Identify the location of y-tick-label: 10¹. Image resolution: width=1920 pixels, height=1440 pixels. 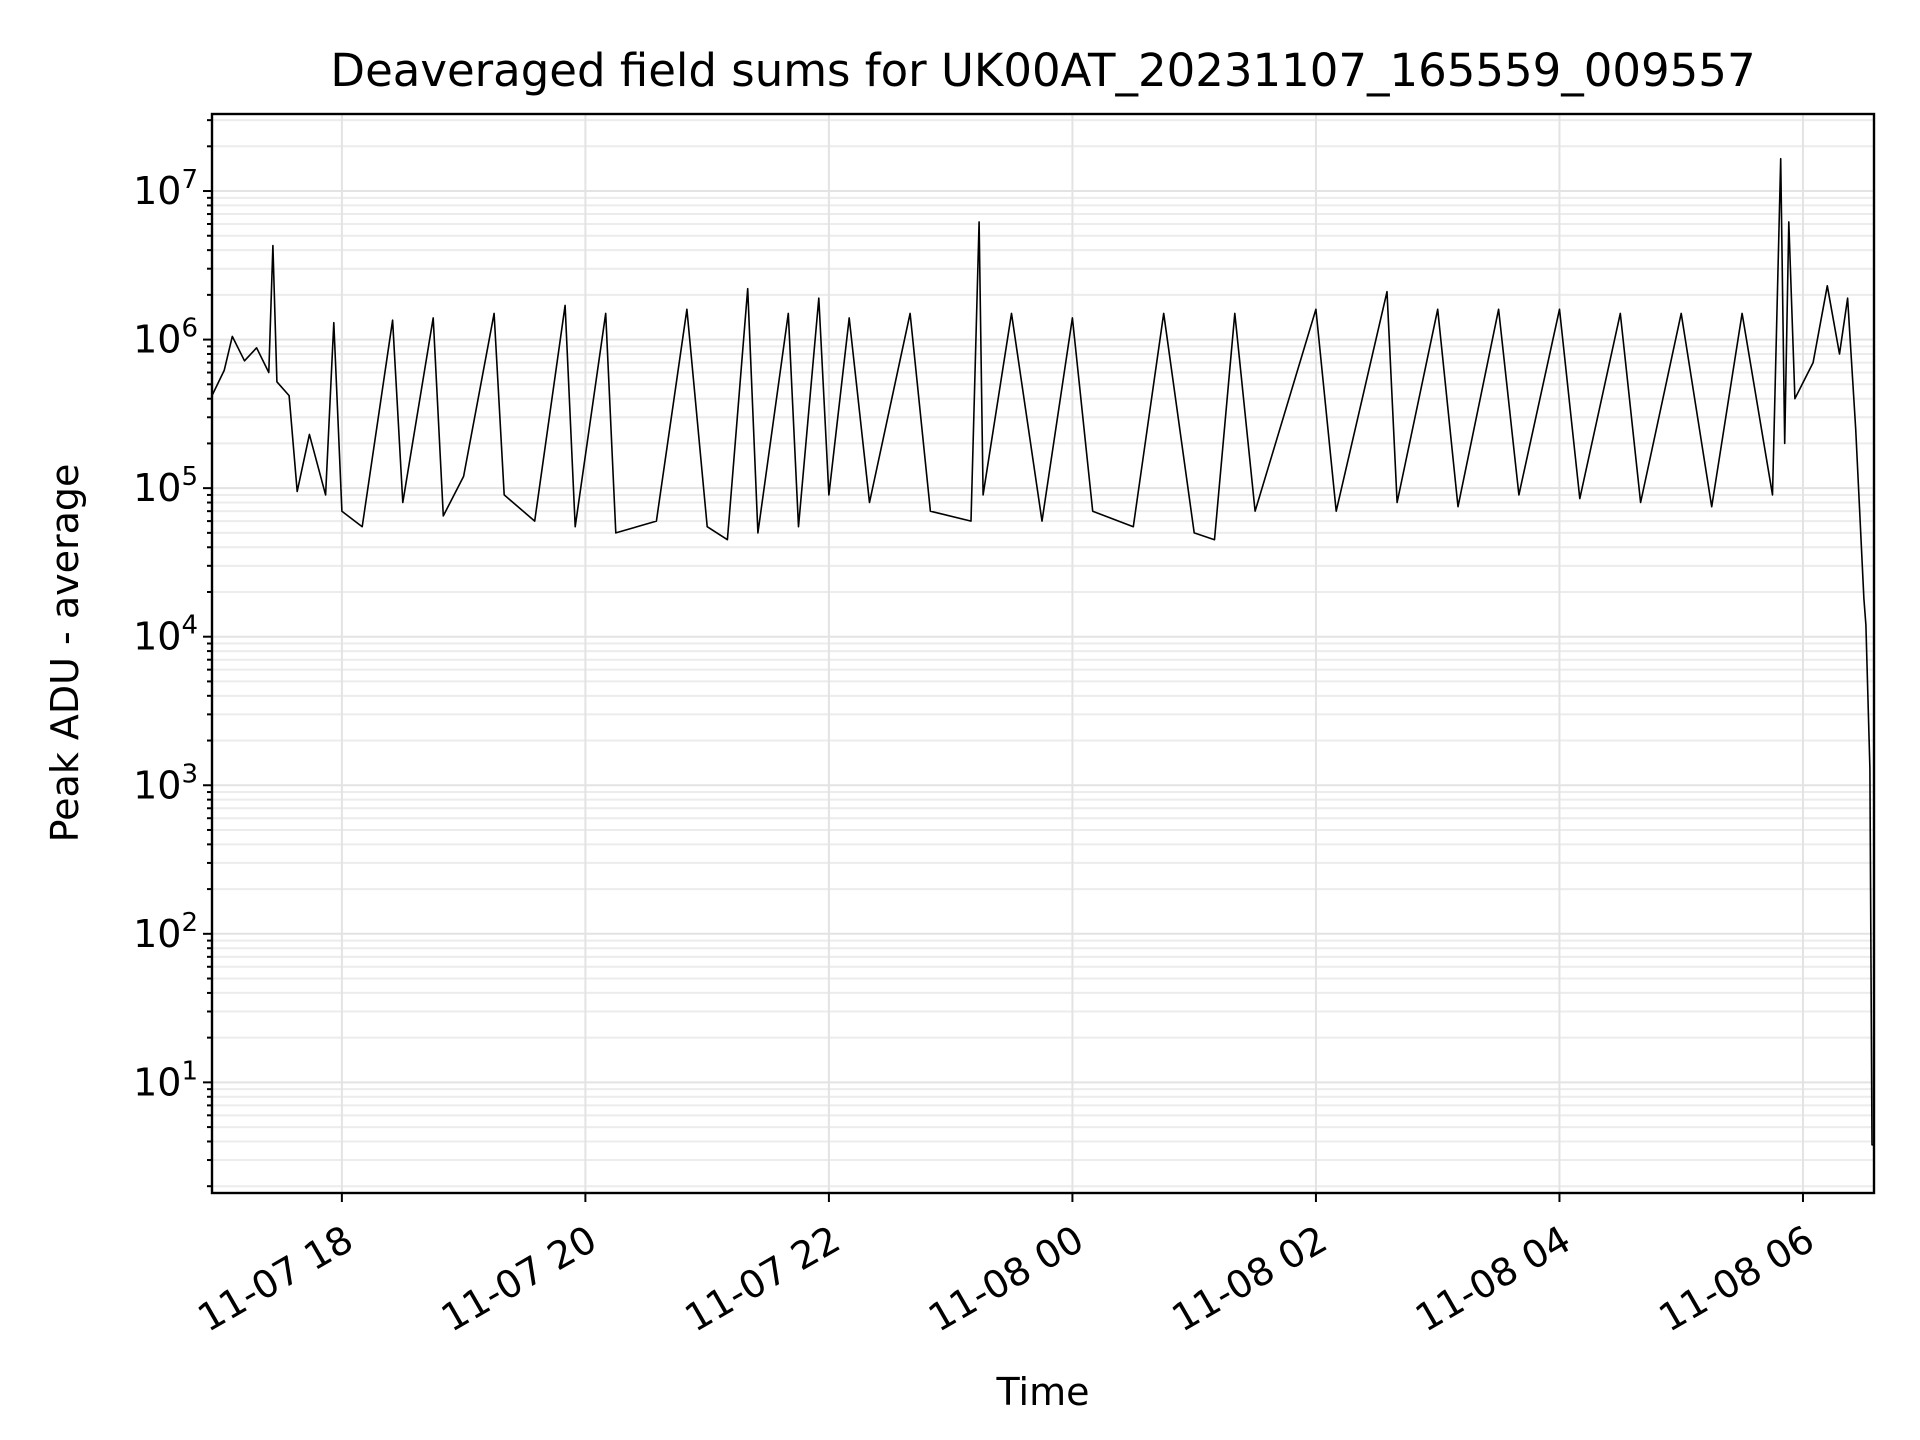
(165, 1080).